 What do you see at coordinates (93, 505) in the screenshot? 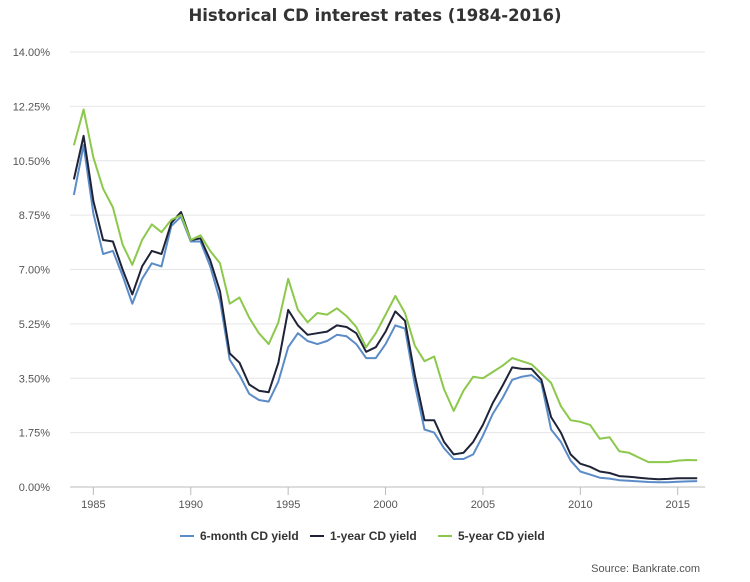
I see `x-tick-label: 1985` at bounding box center [93, 505].